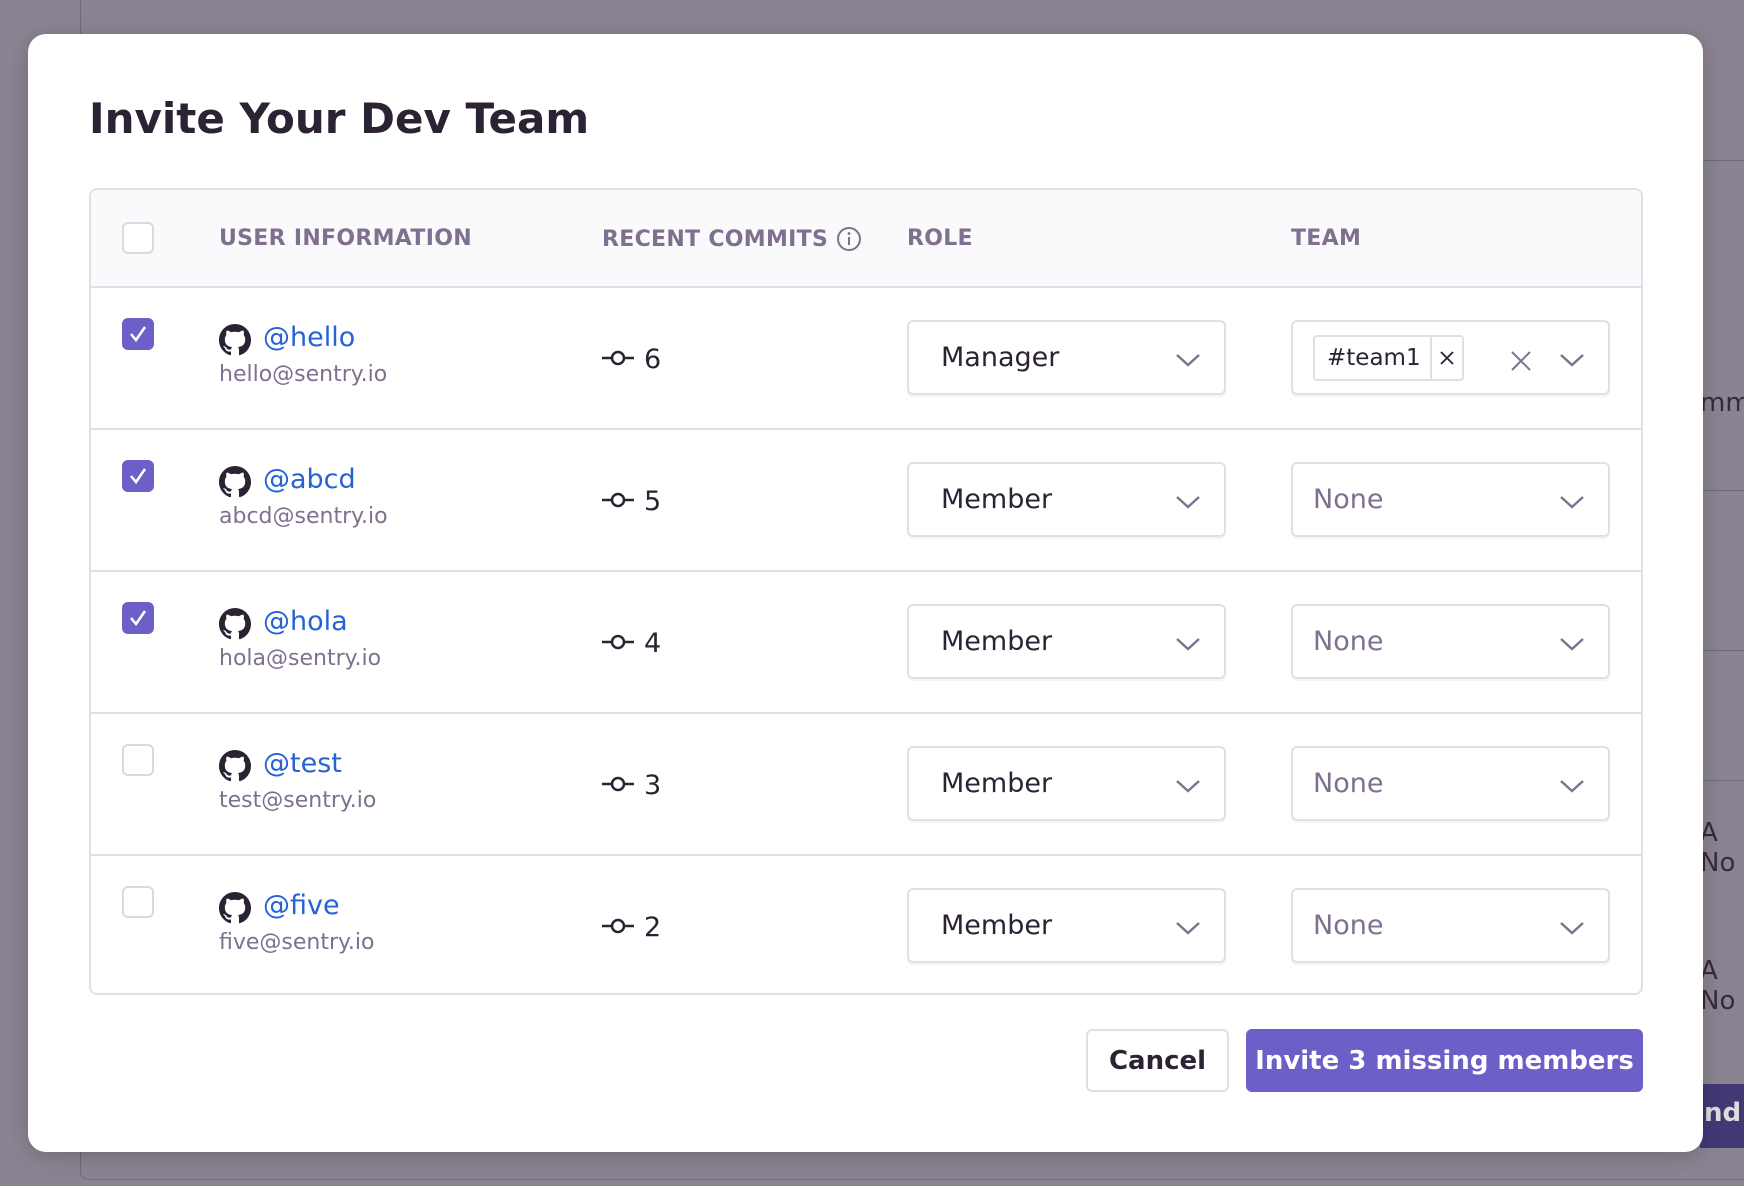 The height and width of the screenshot is (1186, 1744). I want to click on commit-count: 6, so click(631, 359).